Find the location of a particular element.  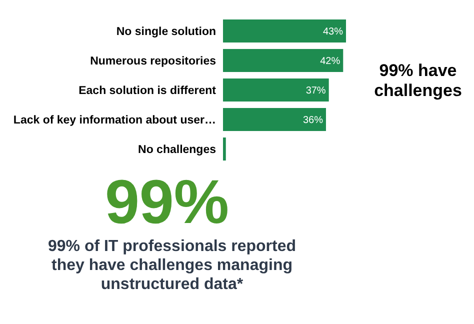

data-label: 42% is located at coordinates (330, 61).